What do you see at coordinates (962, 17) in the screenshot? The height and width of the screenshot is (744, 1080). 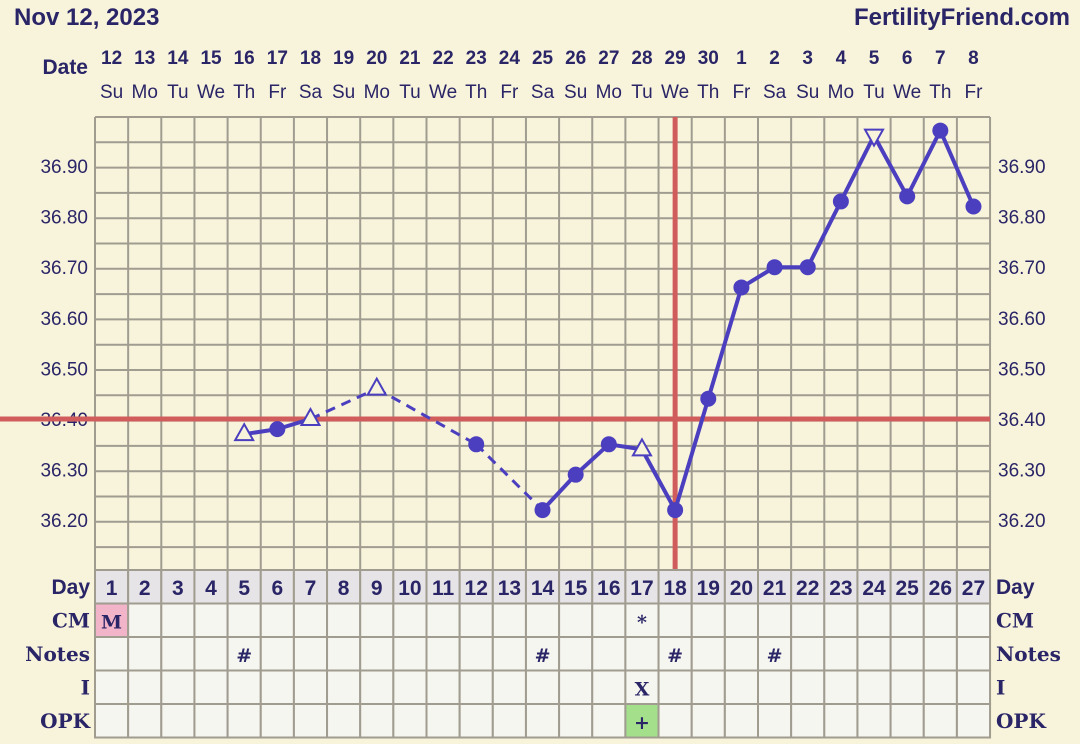 I see `brand-logo: FertilityFriend.com` at bounding box center [962, 17].